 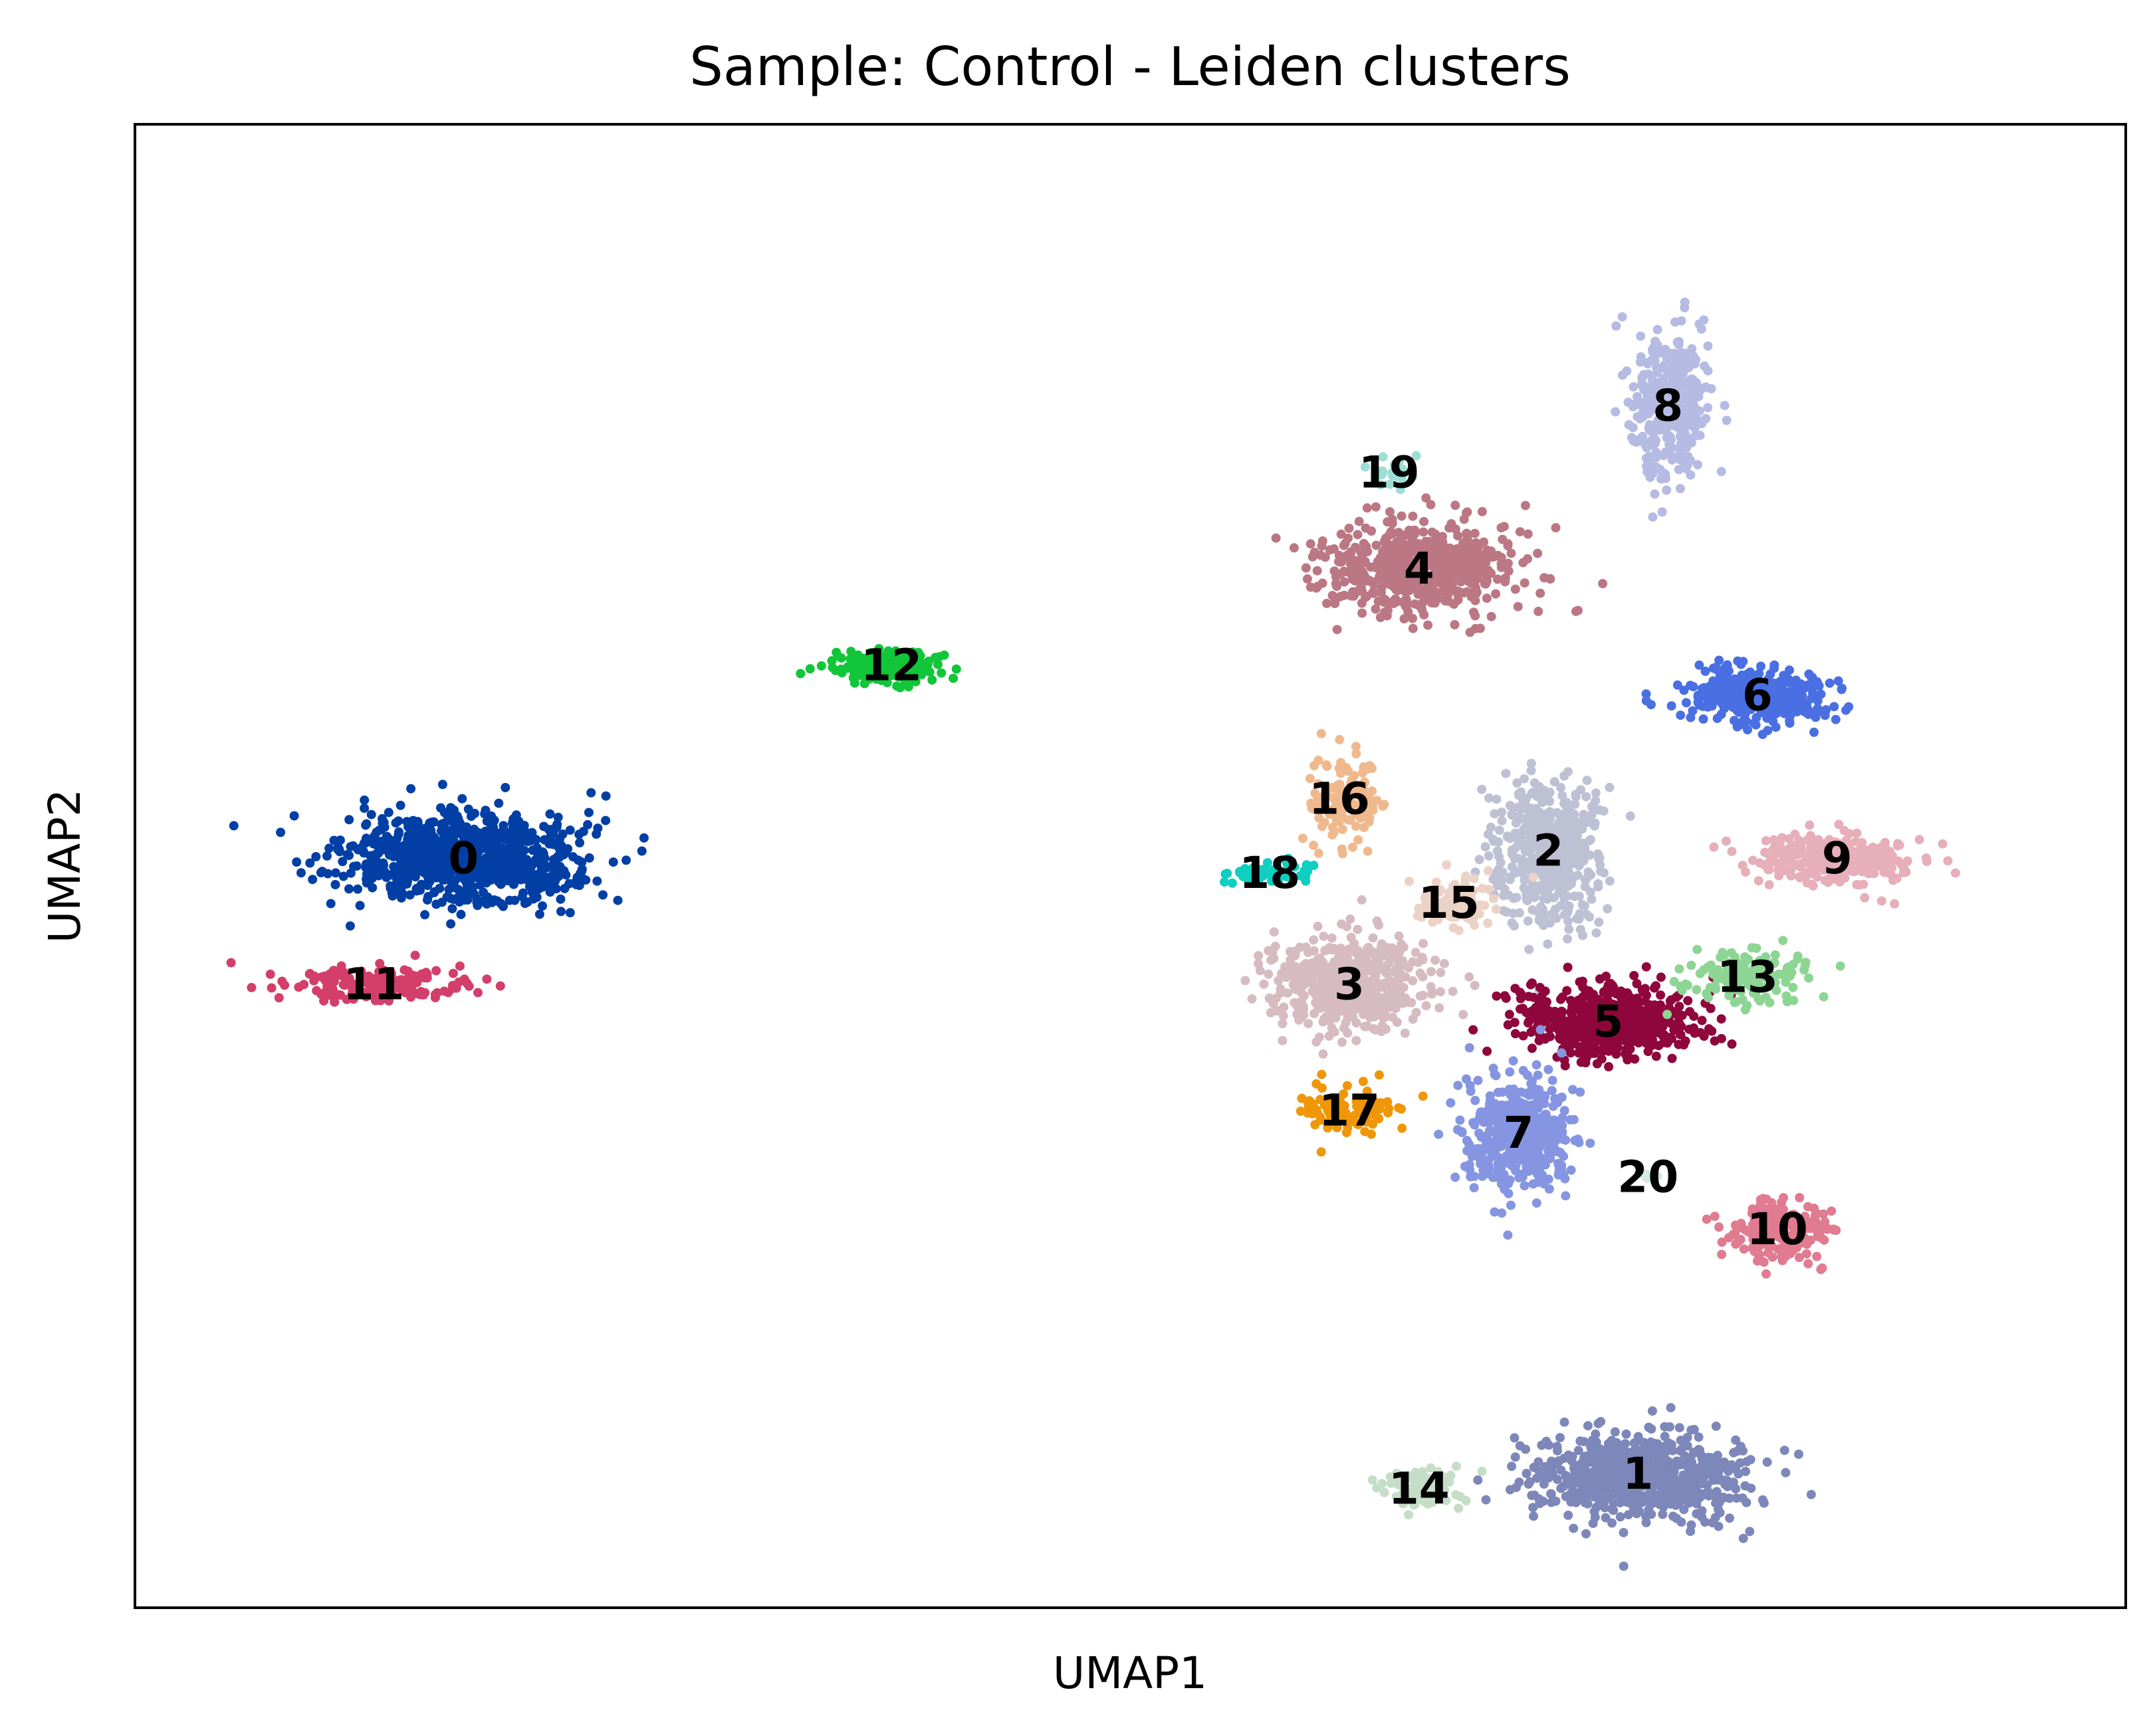 I want to click on cluster-2-points, so click(x=1552, y=877).